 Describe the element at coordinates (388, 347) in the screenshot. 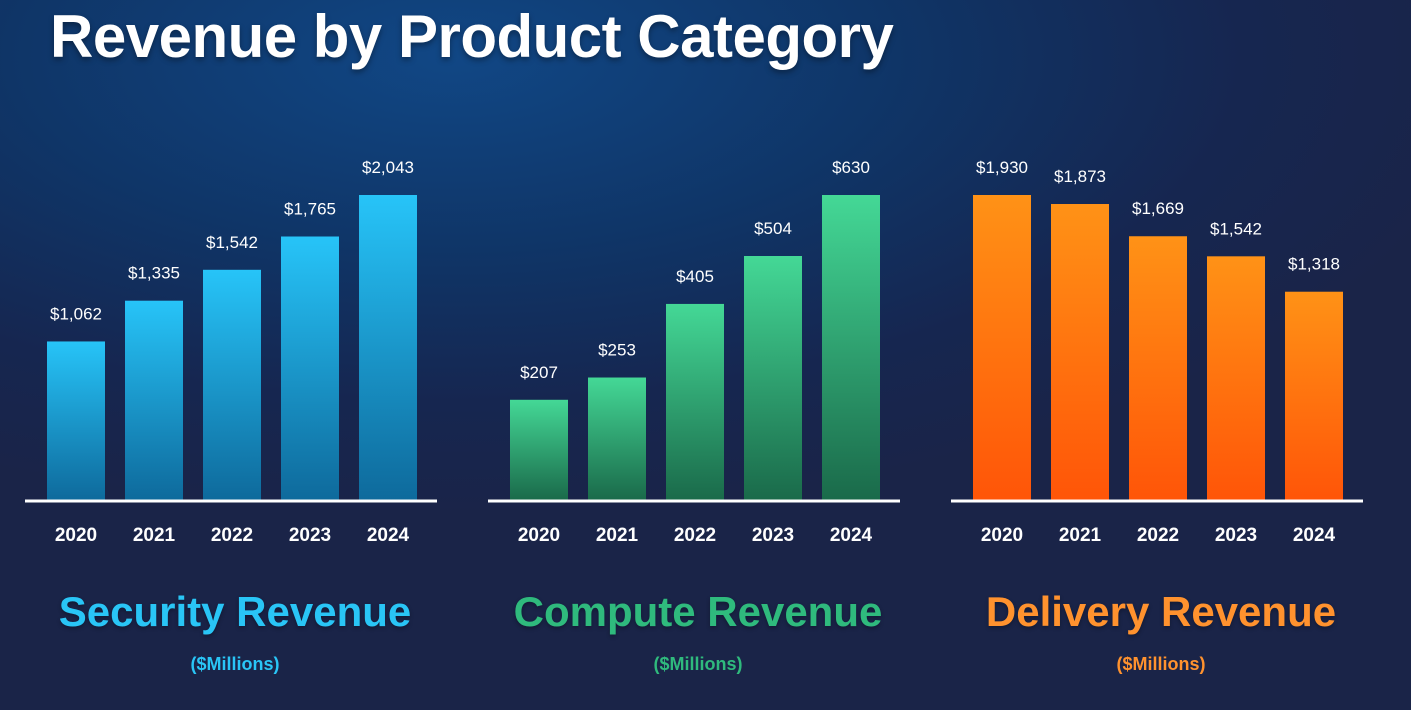

I see `security-bar-2024` at that location.